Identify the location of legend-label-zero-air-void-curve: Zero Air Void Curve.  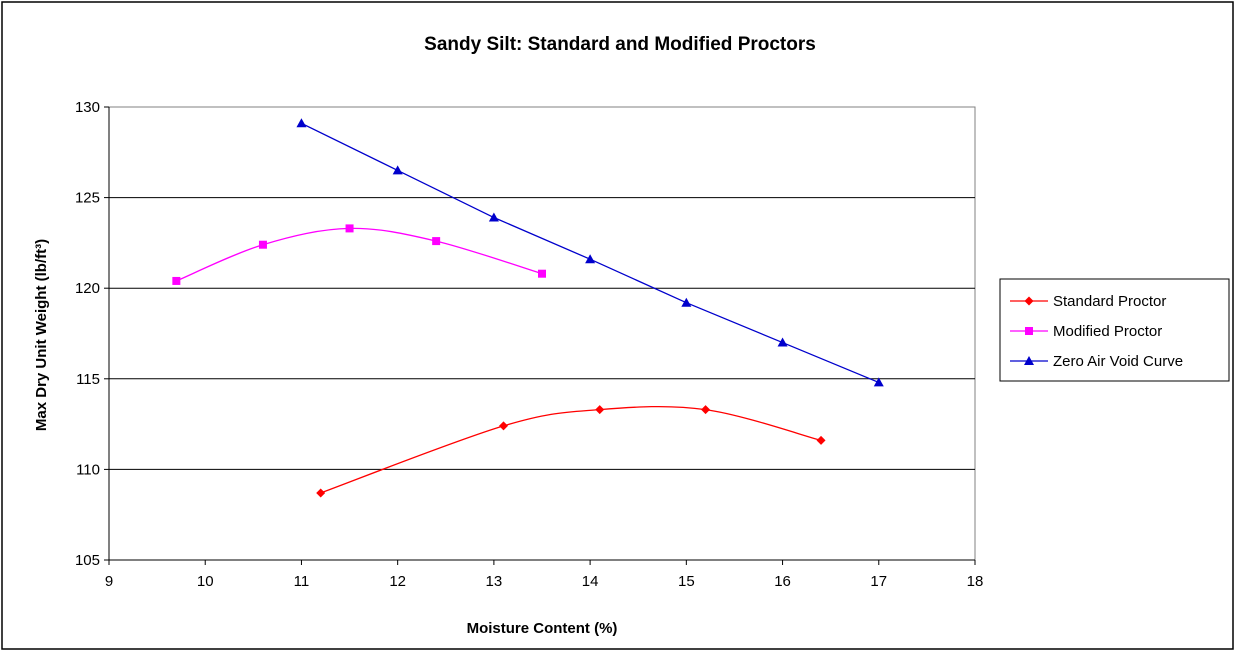
(1118, 361).